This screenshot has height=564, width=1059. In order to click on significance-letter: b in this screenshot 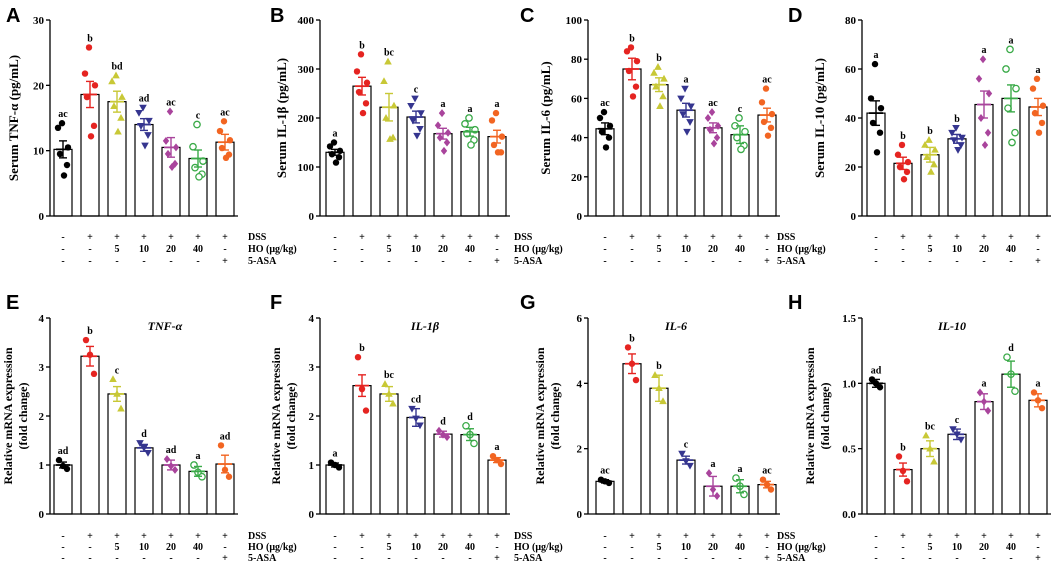, I will do `click(659, 366)`.